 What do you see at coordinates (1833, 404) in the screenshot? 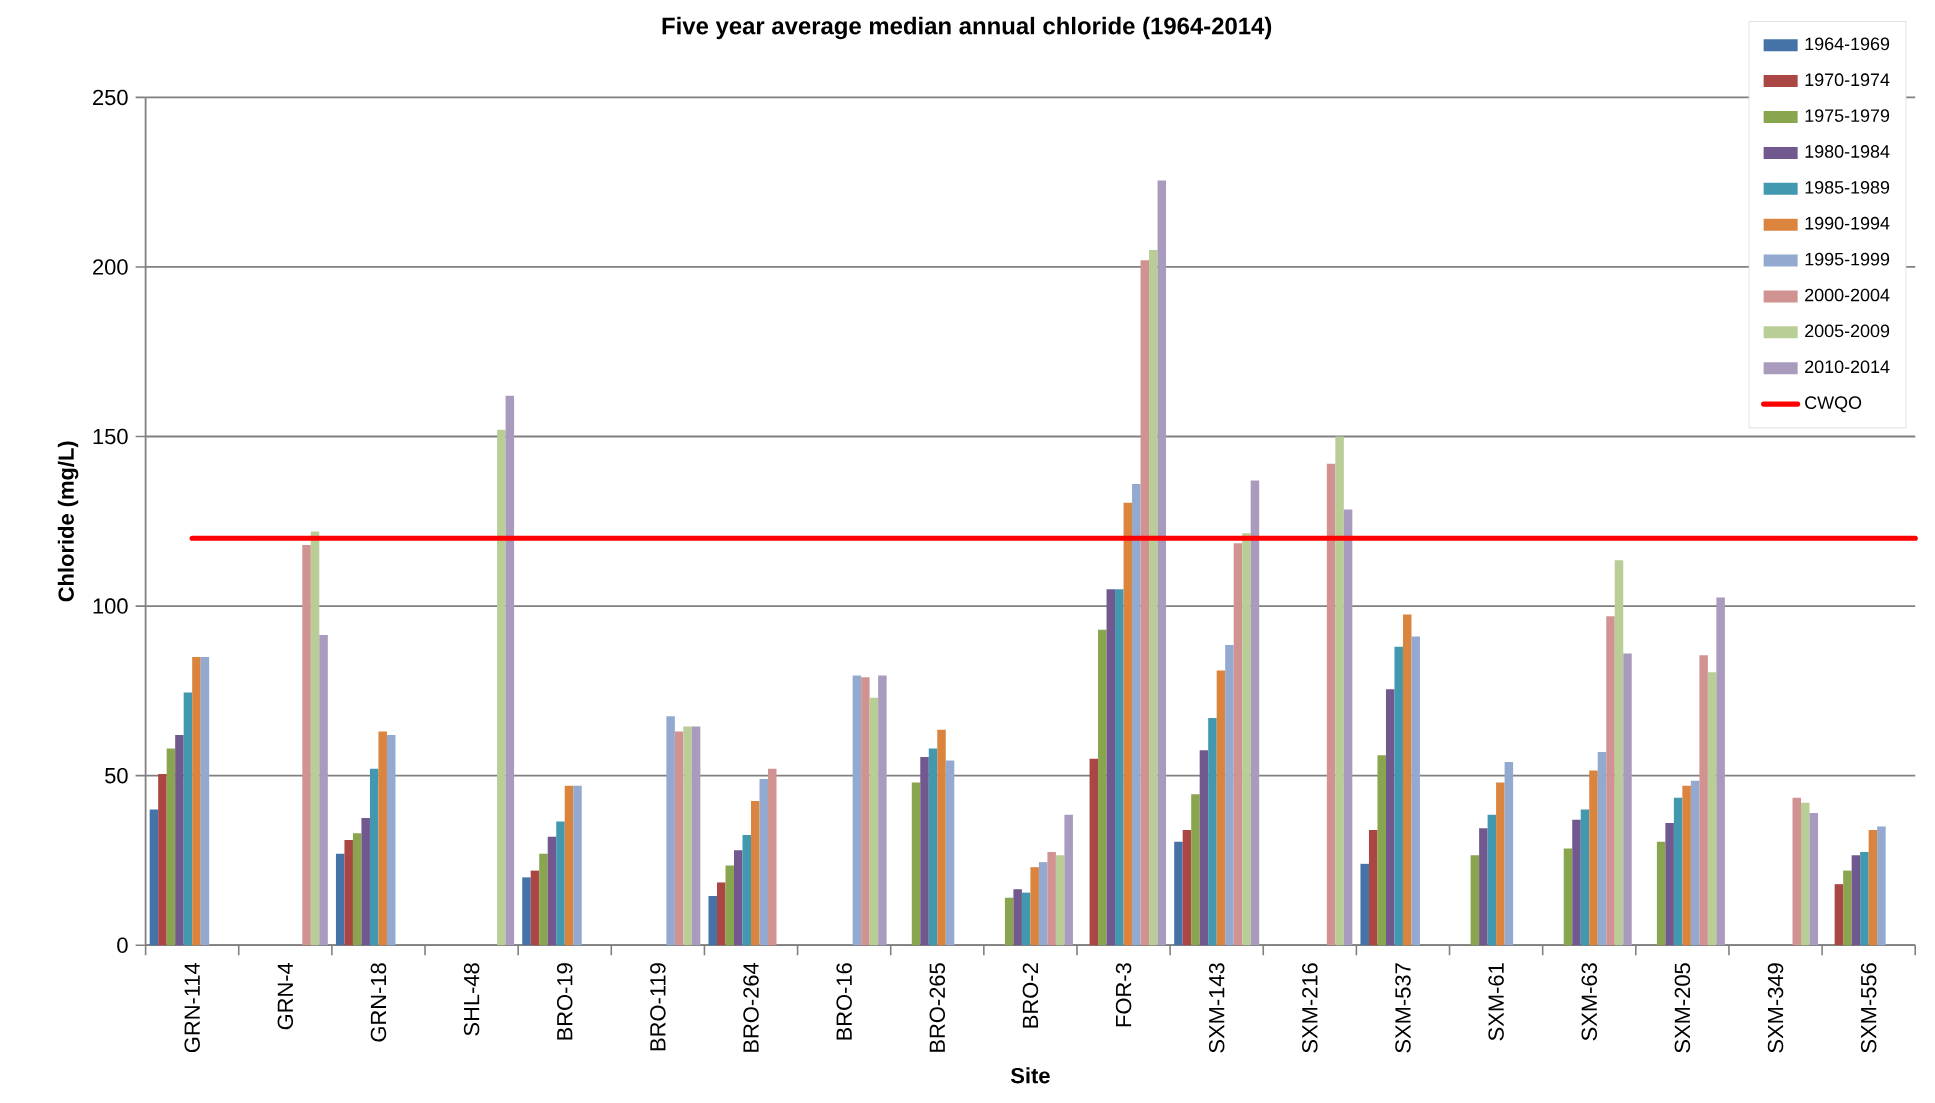
I see `legend-label: CWQO` at bounding box center [1833, 404].